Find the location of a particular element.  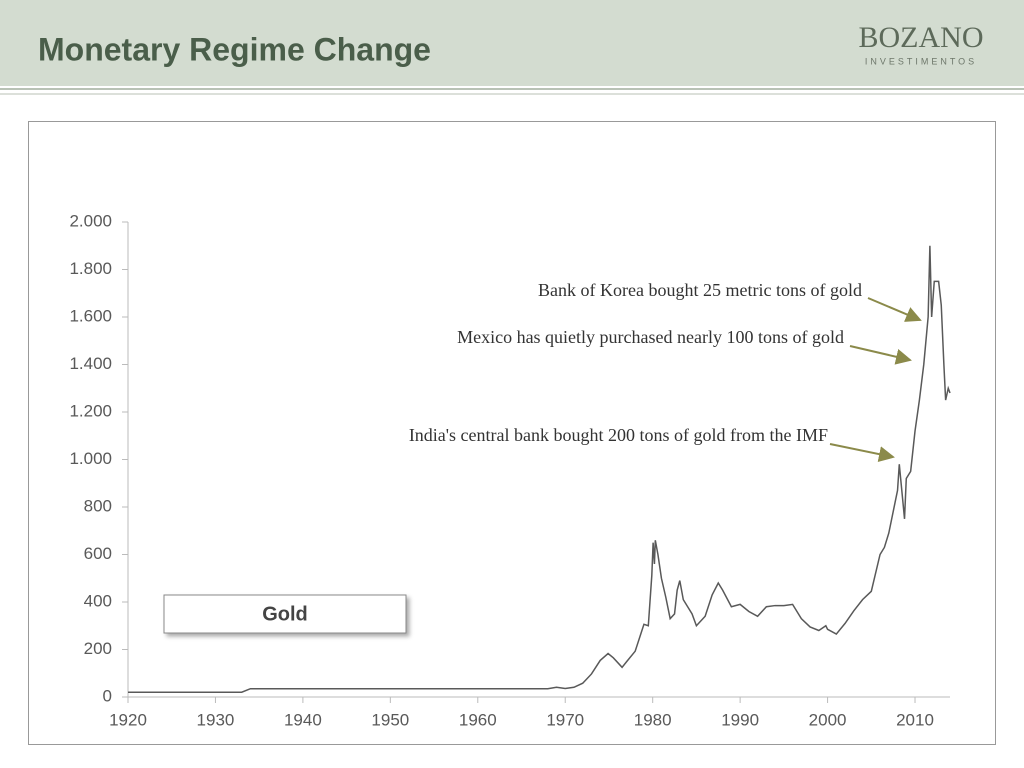

y-tick-label: 200 is located at coordinates (98, 648).